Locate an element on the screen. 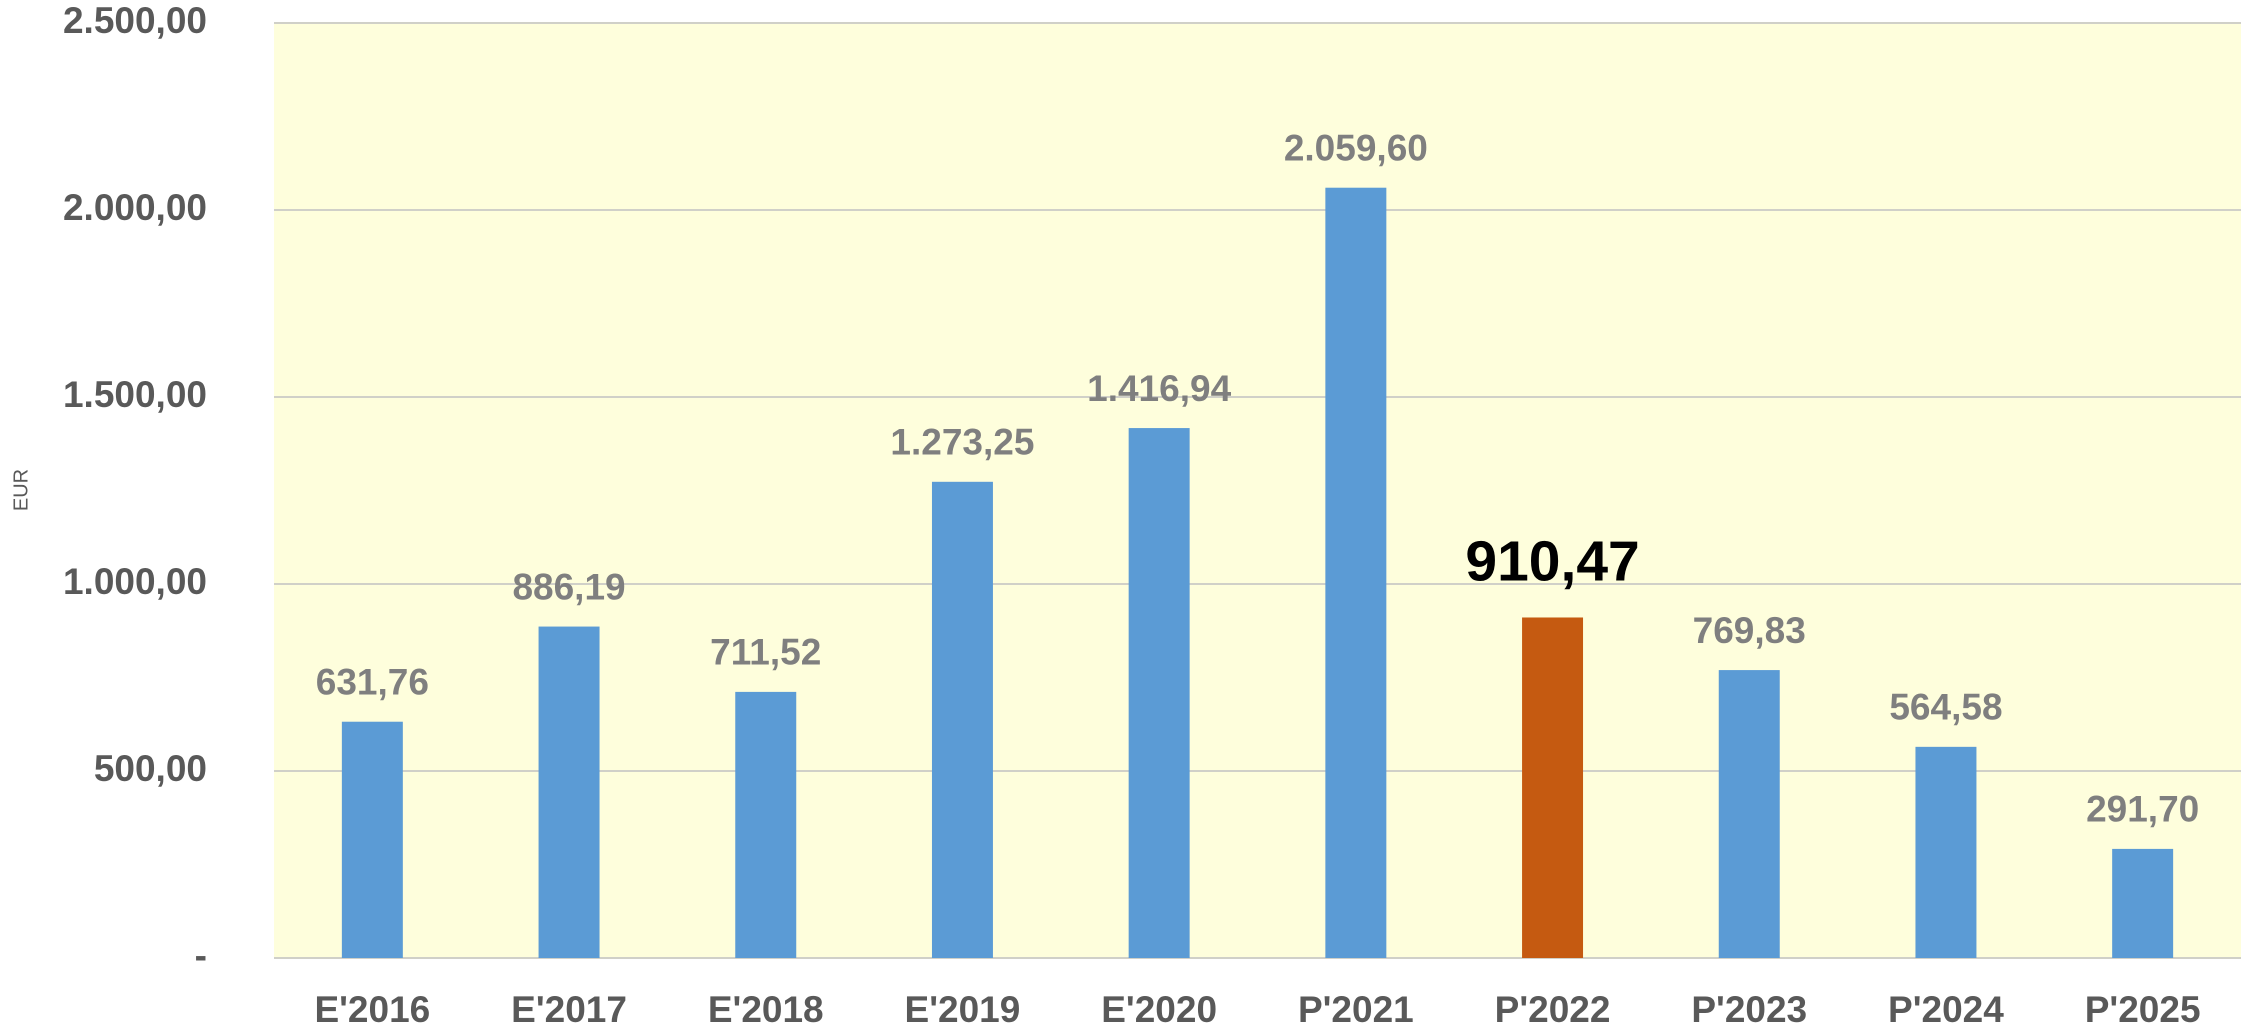 The width and height of the screenshot is (2241, 1031). data-label: 631,76 is located at coordinates (372, 682).